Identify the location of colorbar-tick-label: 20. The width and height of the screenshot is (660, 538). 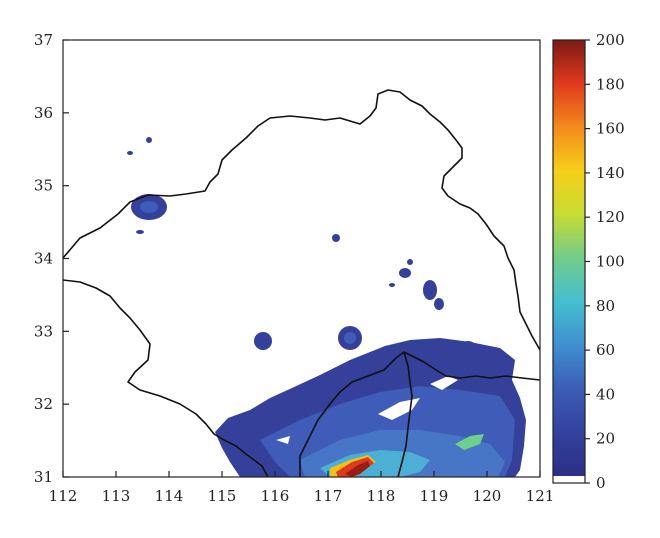
(605, 439).